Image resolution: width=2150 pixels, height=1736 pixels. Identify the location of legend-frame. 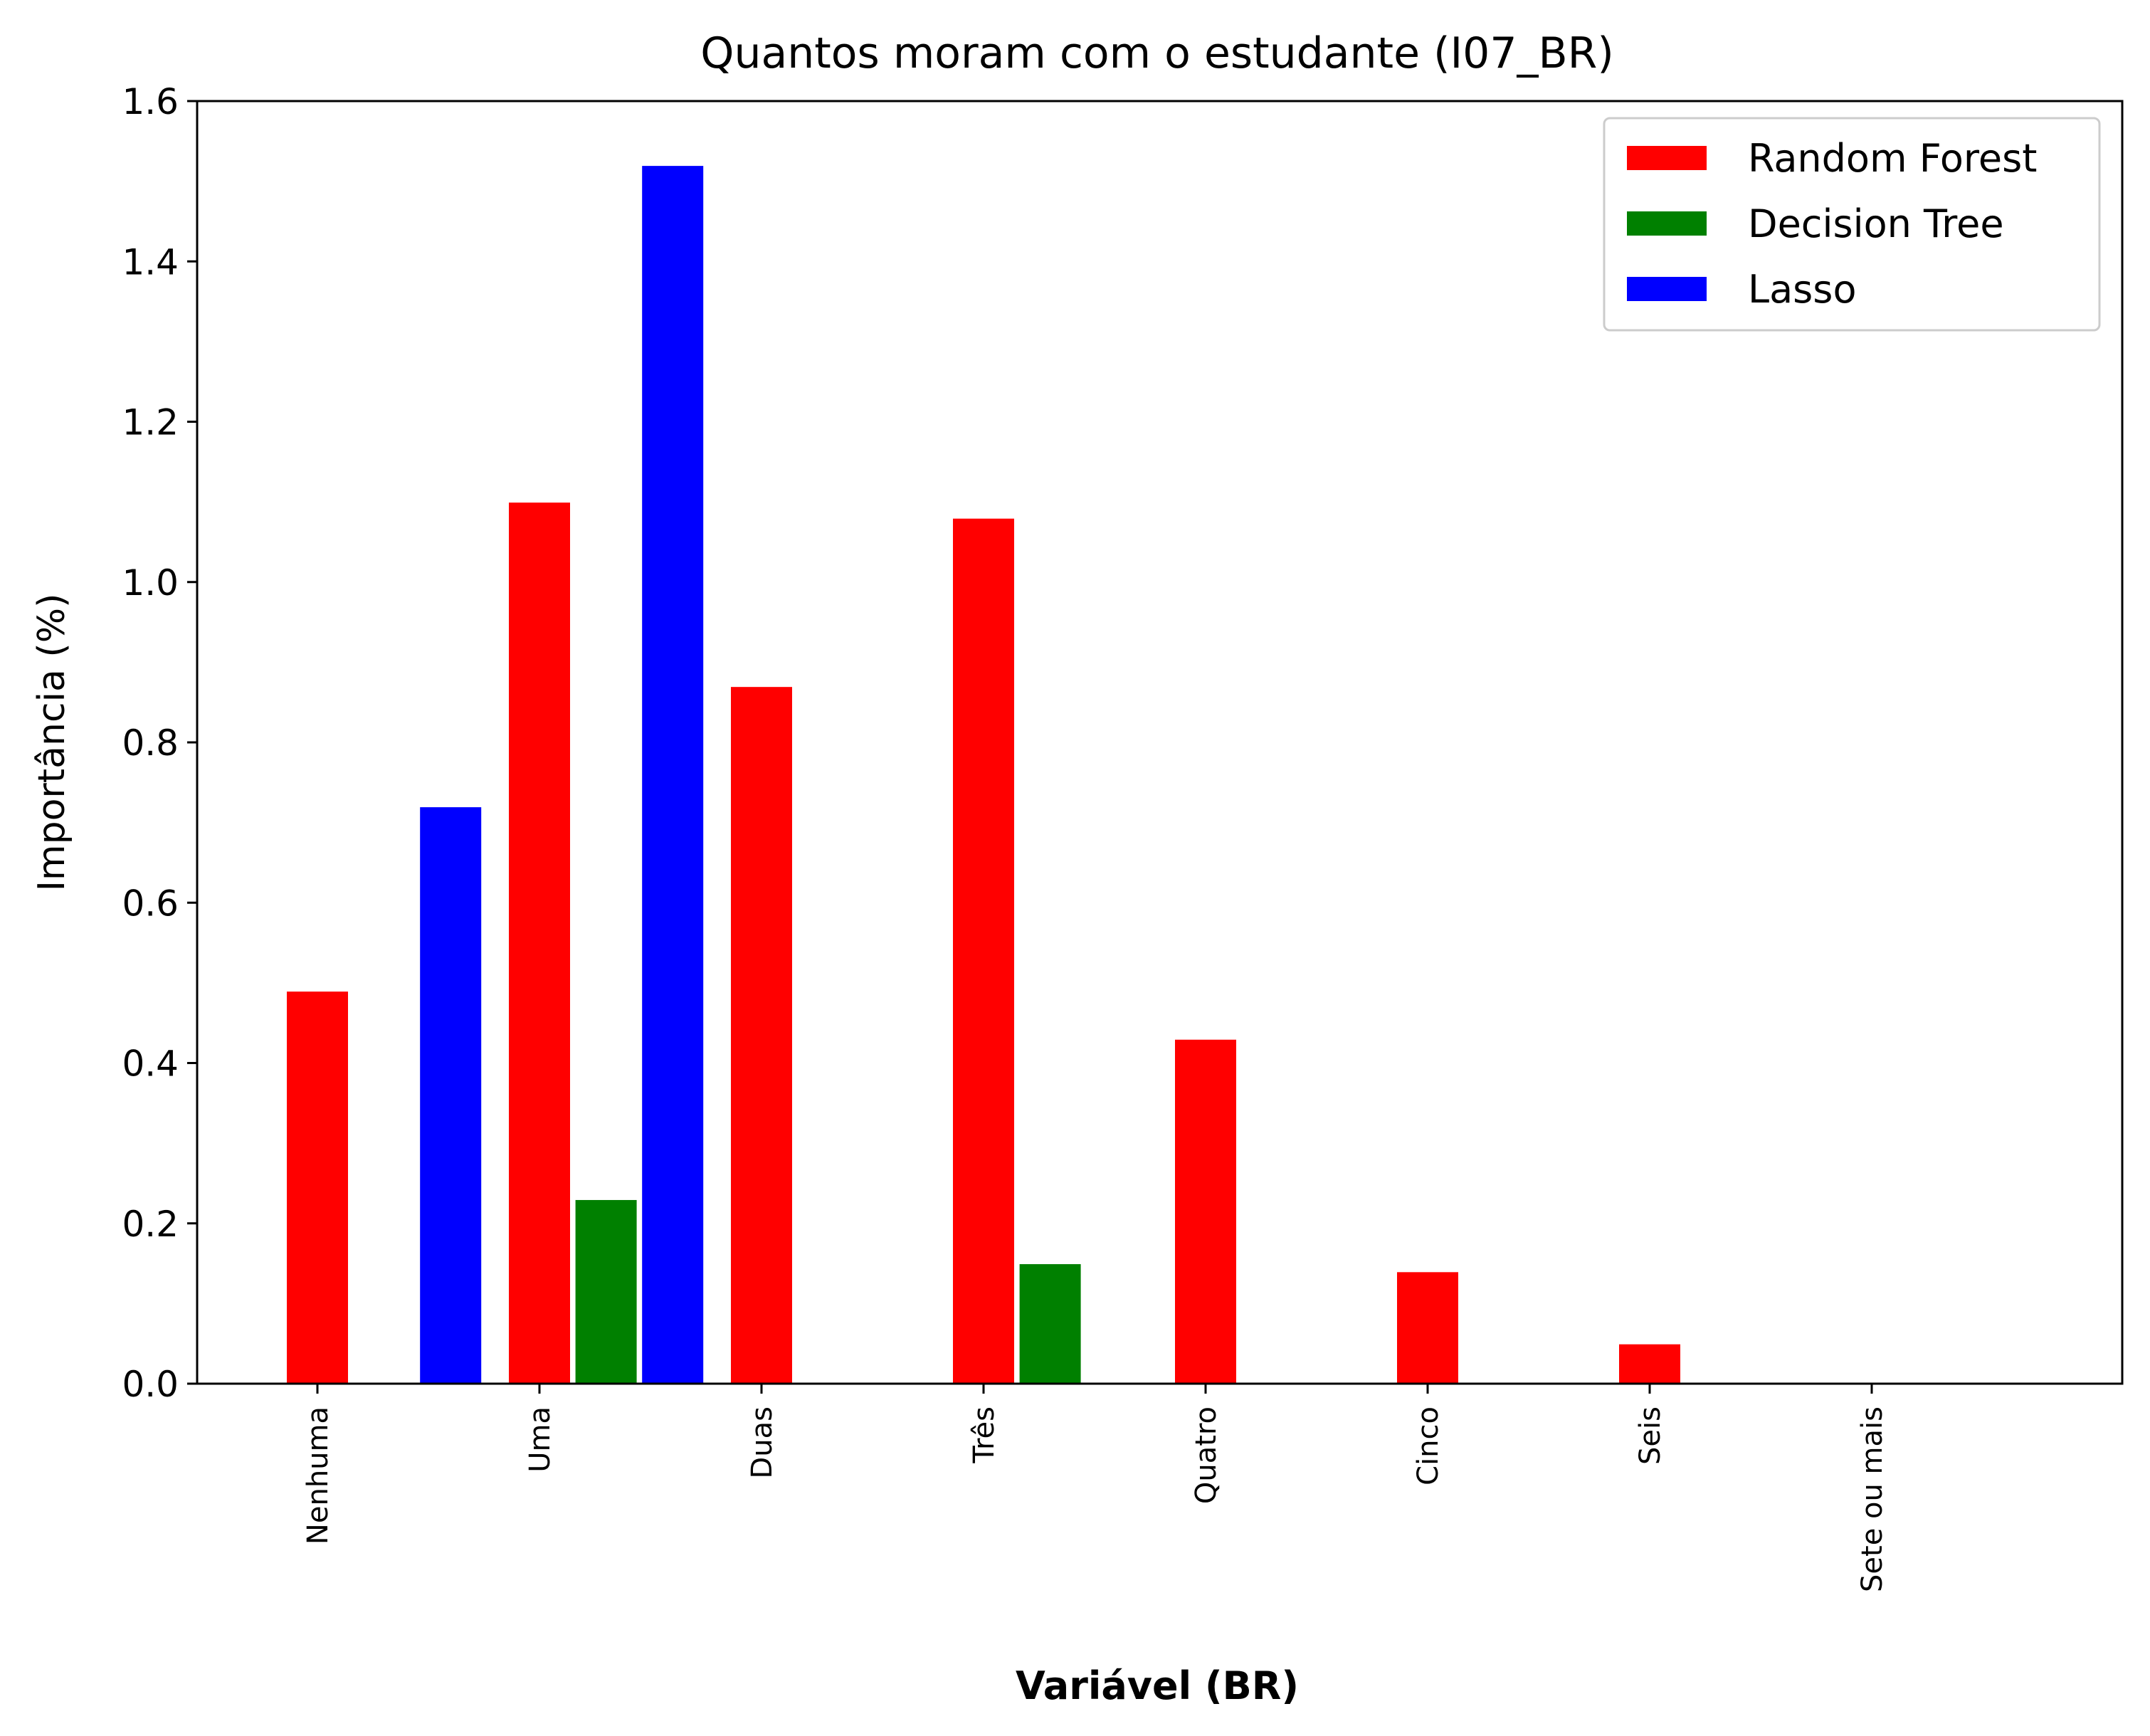
(1852, 225).